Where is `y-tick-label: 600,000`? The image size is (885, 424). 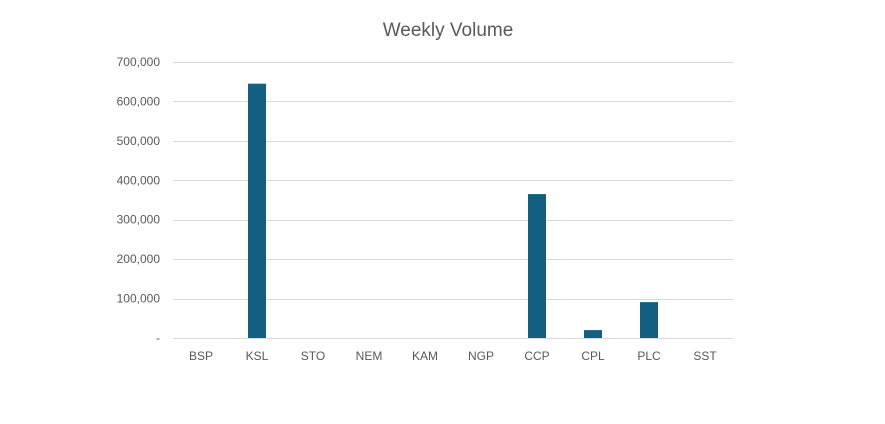
y-tick-label: 600,000 is located at coordinates (139, 101).